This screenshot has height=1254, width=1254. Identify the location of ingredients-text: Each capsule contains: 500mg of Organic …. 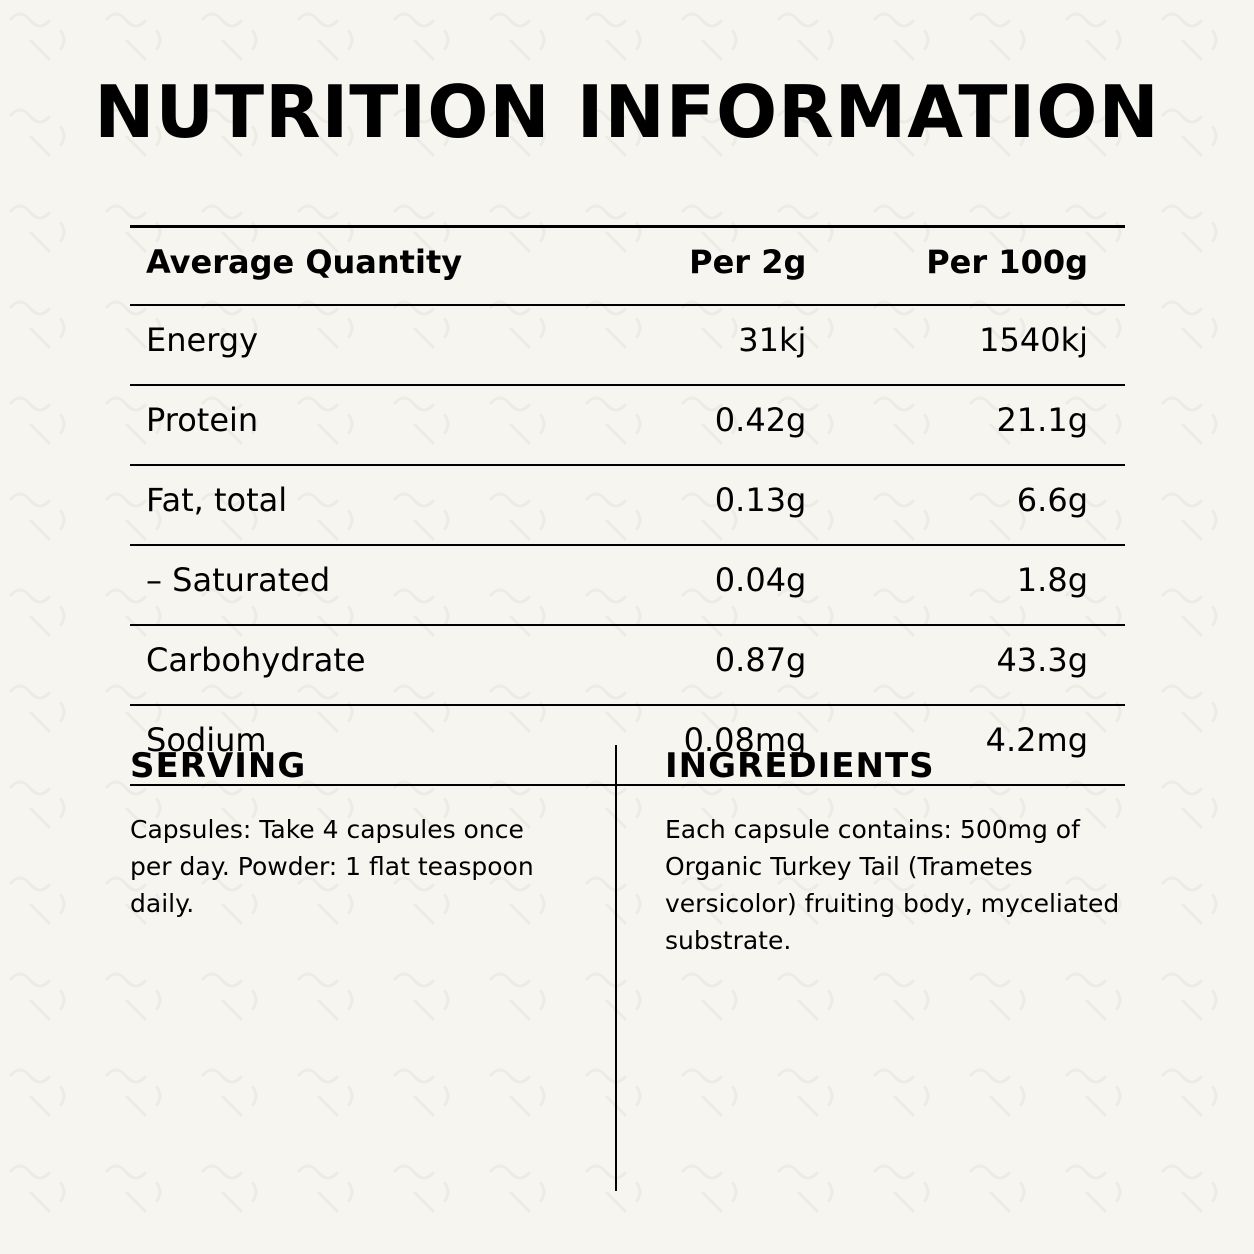
(892, 885).